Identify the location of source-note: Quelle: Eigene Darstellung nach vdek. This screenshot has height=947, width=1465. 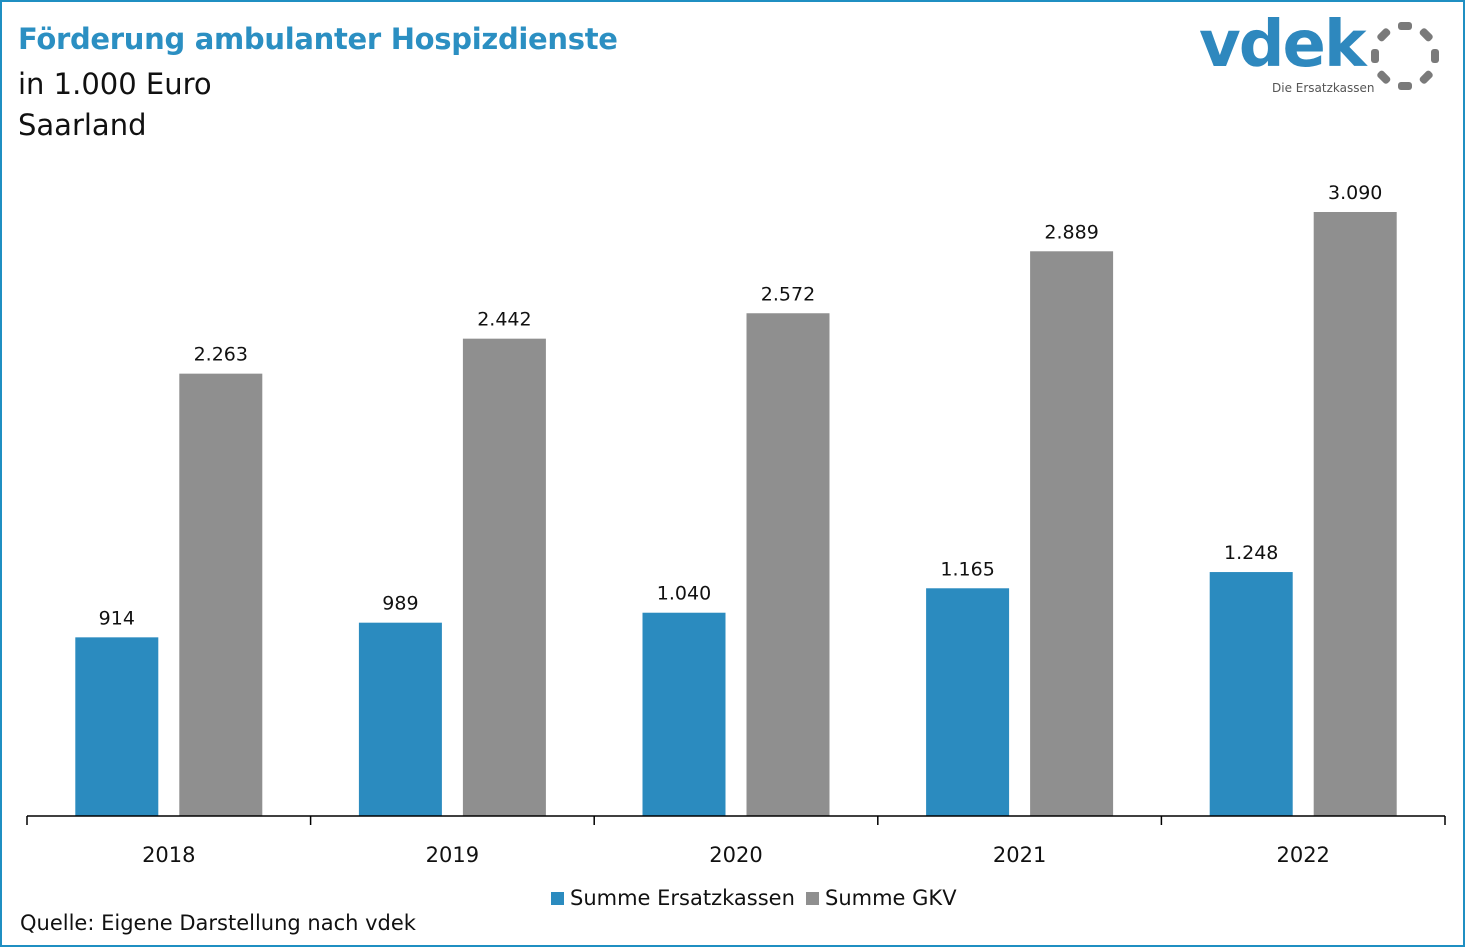
(218, 923).